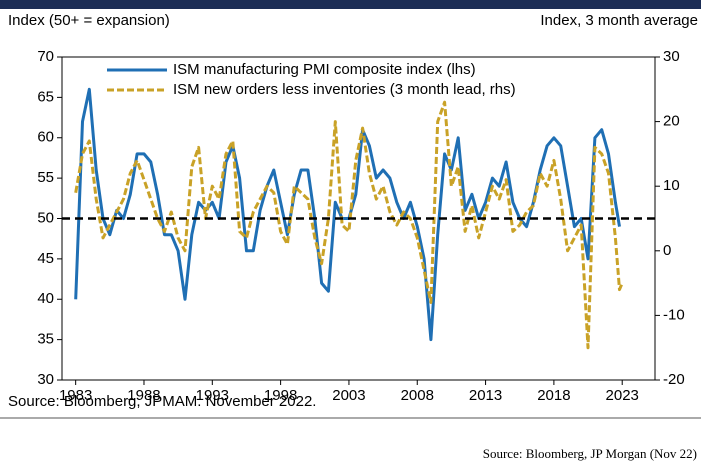 This screenshot has height=468, width=701. What do you see at coordinates (671, 185) in the screenshot?
I see `y2-tick-label: 10` at bounding box center [671, 185].